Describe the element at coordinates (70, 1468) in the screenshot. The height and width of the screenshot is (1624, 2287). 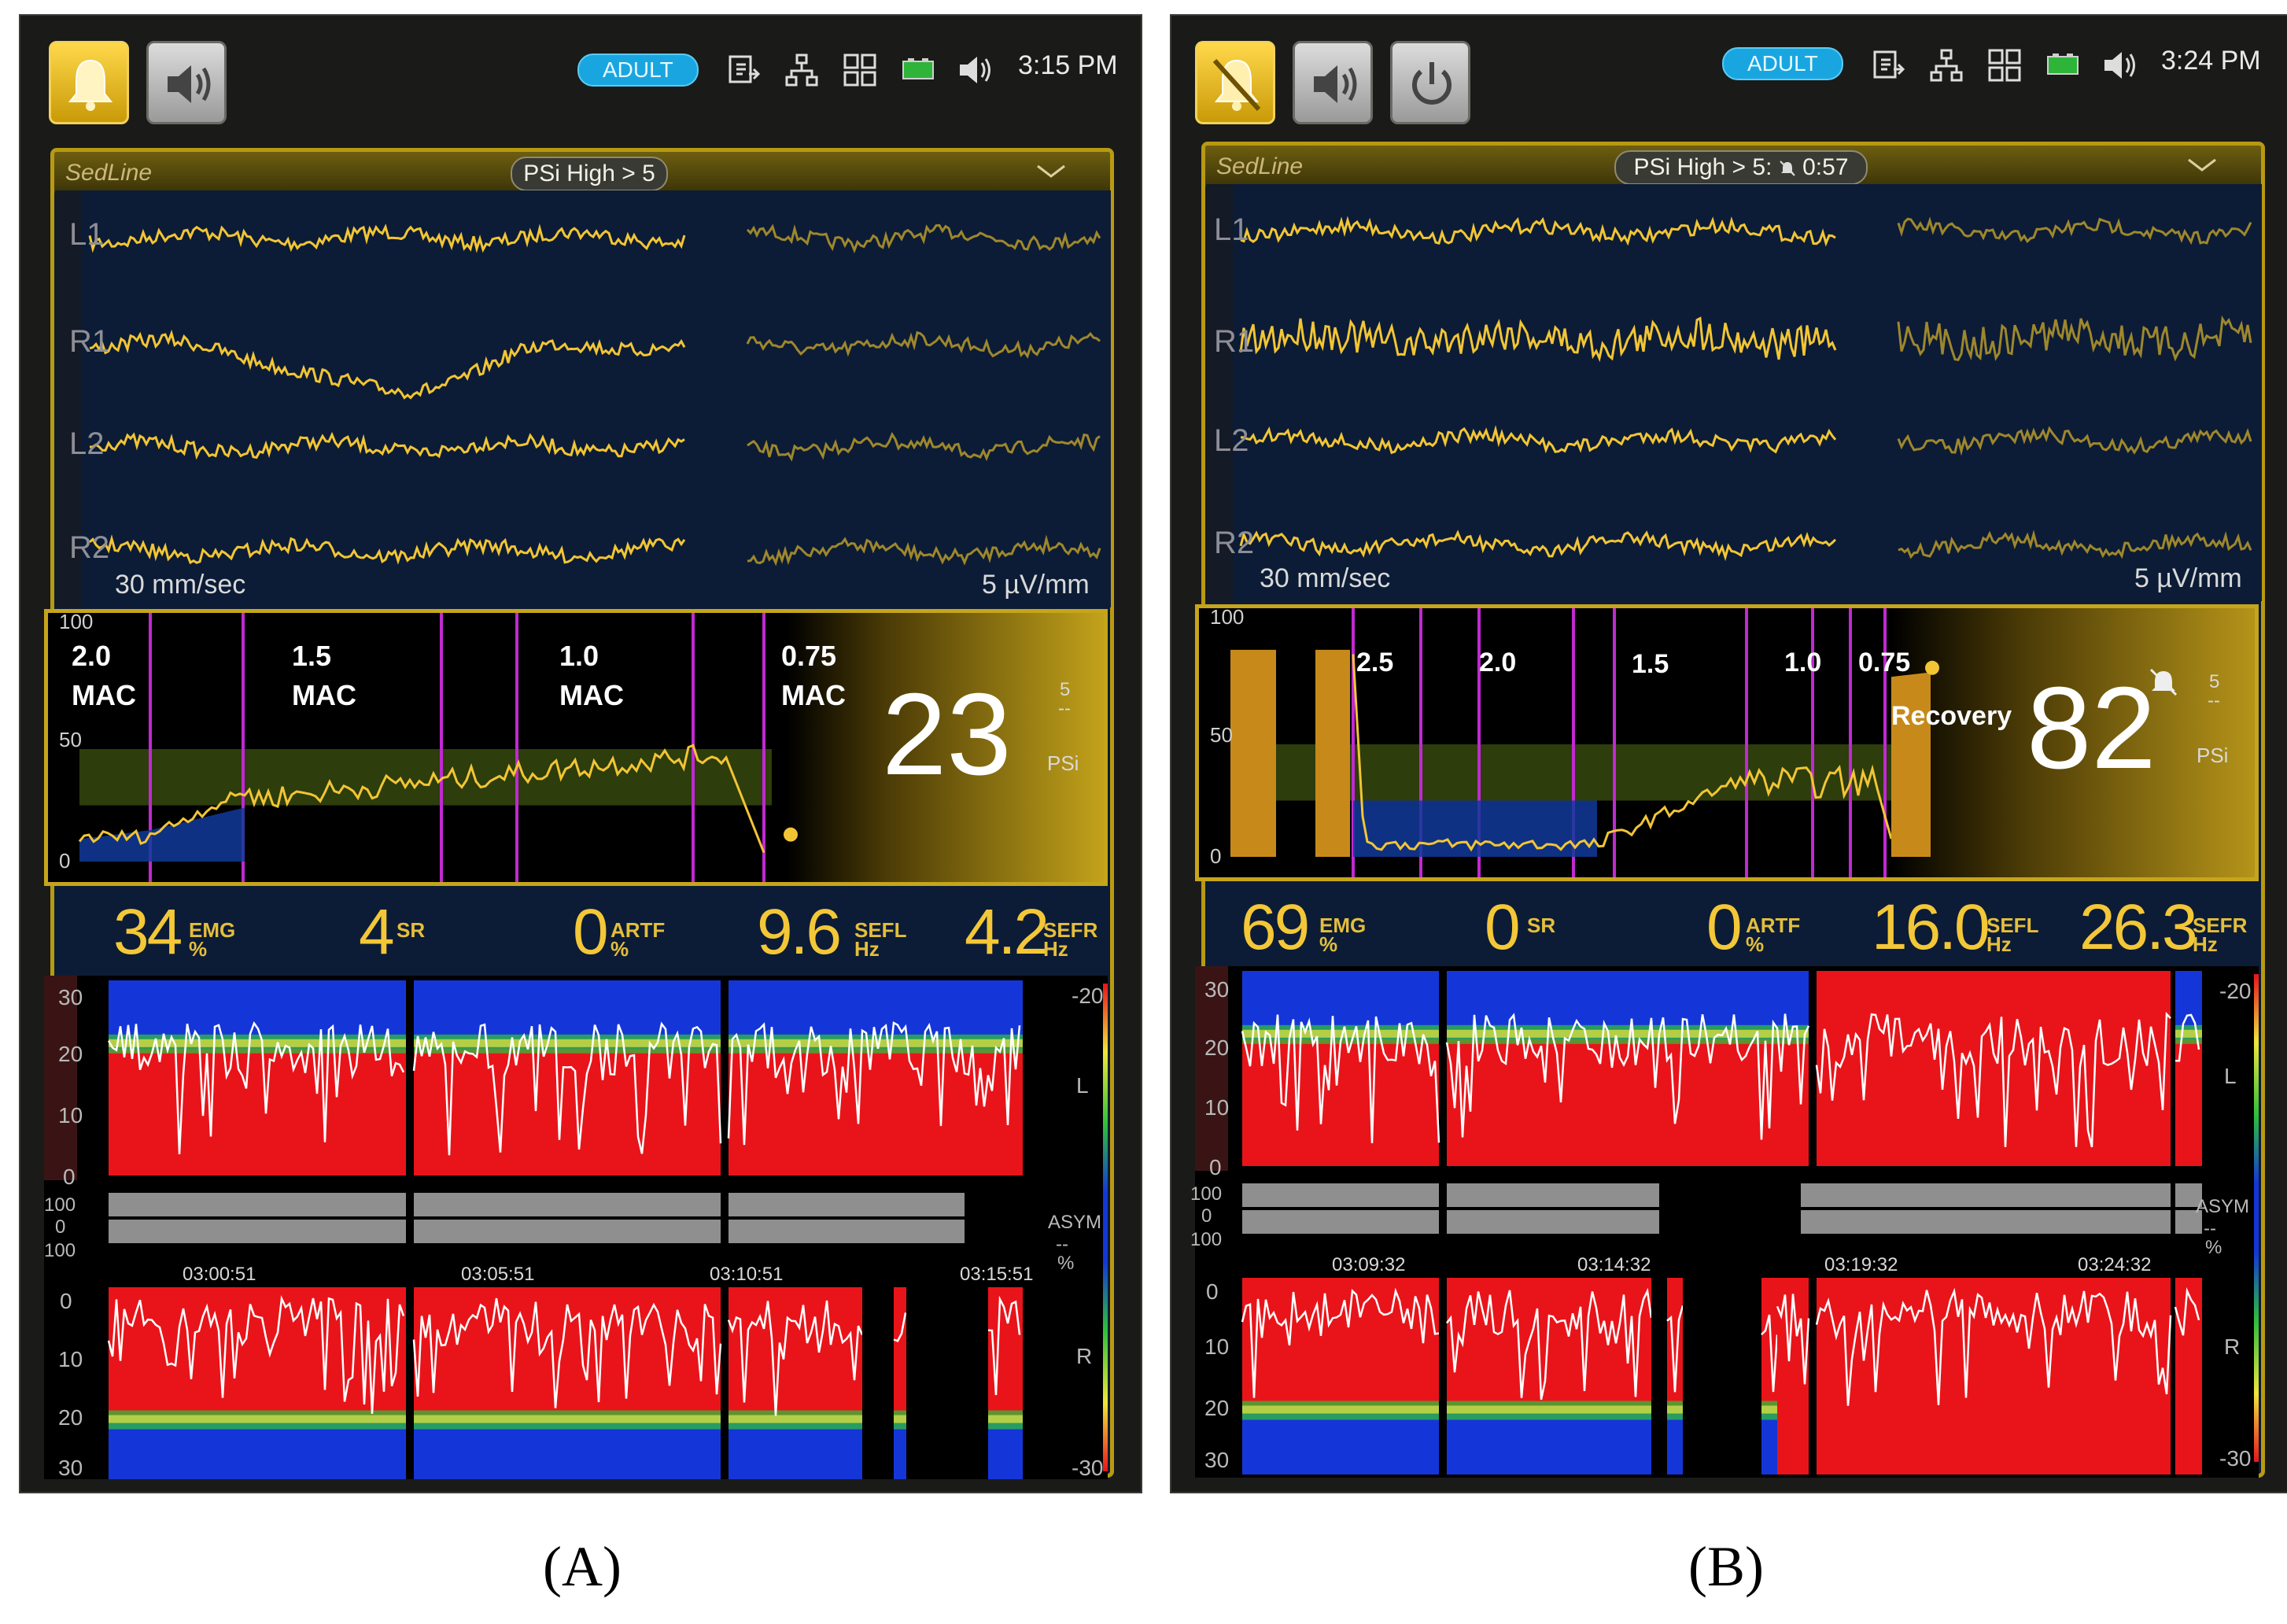
I see `dsa-axis-tick: 30` at that location.